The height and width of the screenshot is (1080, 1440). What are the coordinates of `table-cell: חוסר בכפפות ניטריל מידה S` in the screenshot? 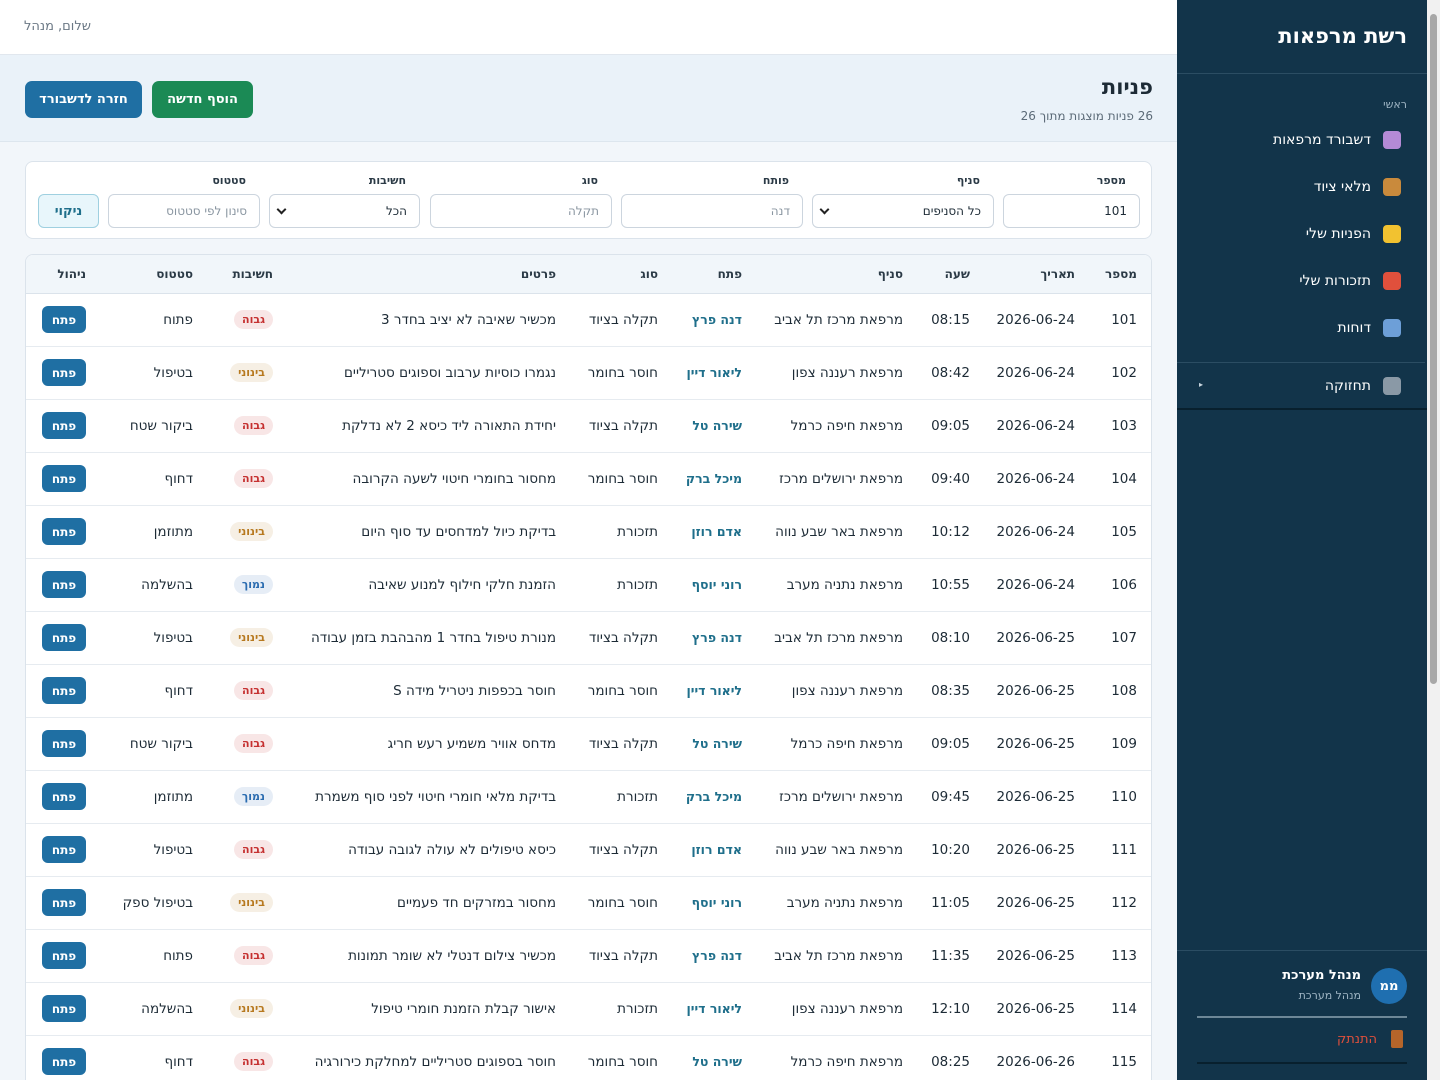 It's located at (428, 691).